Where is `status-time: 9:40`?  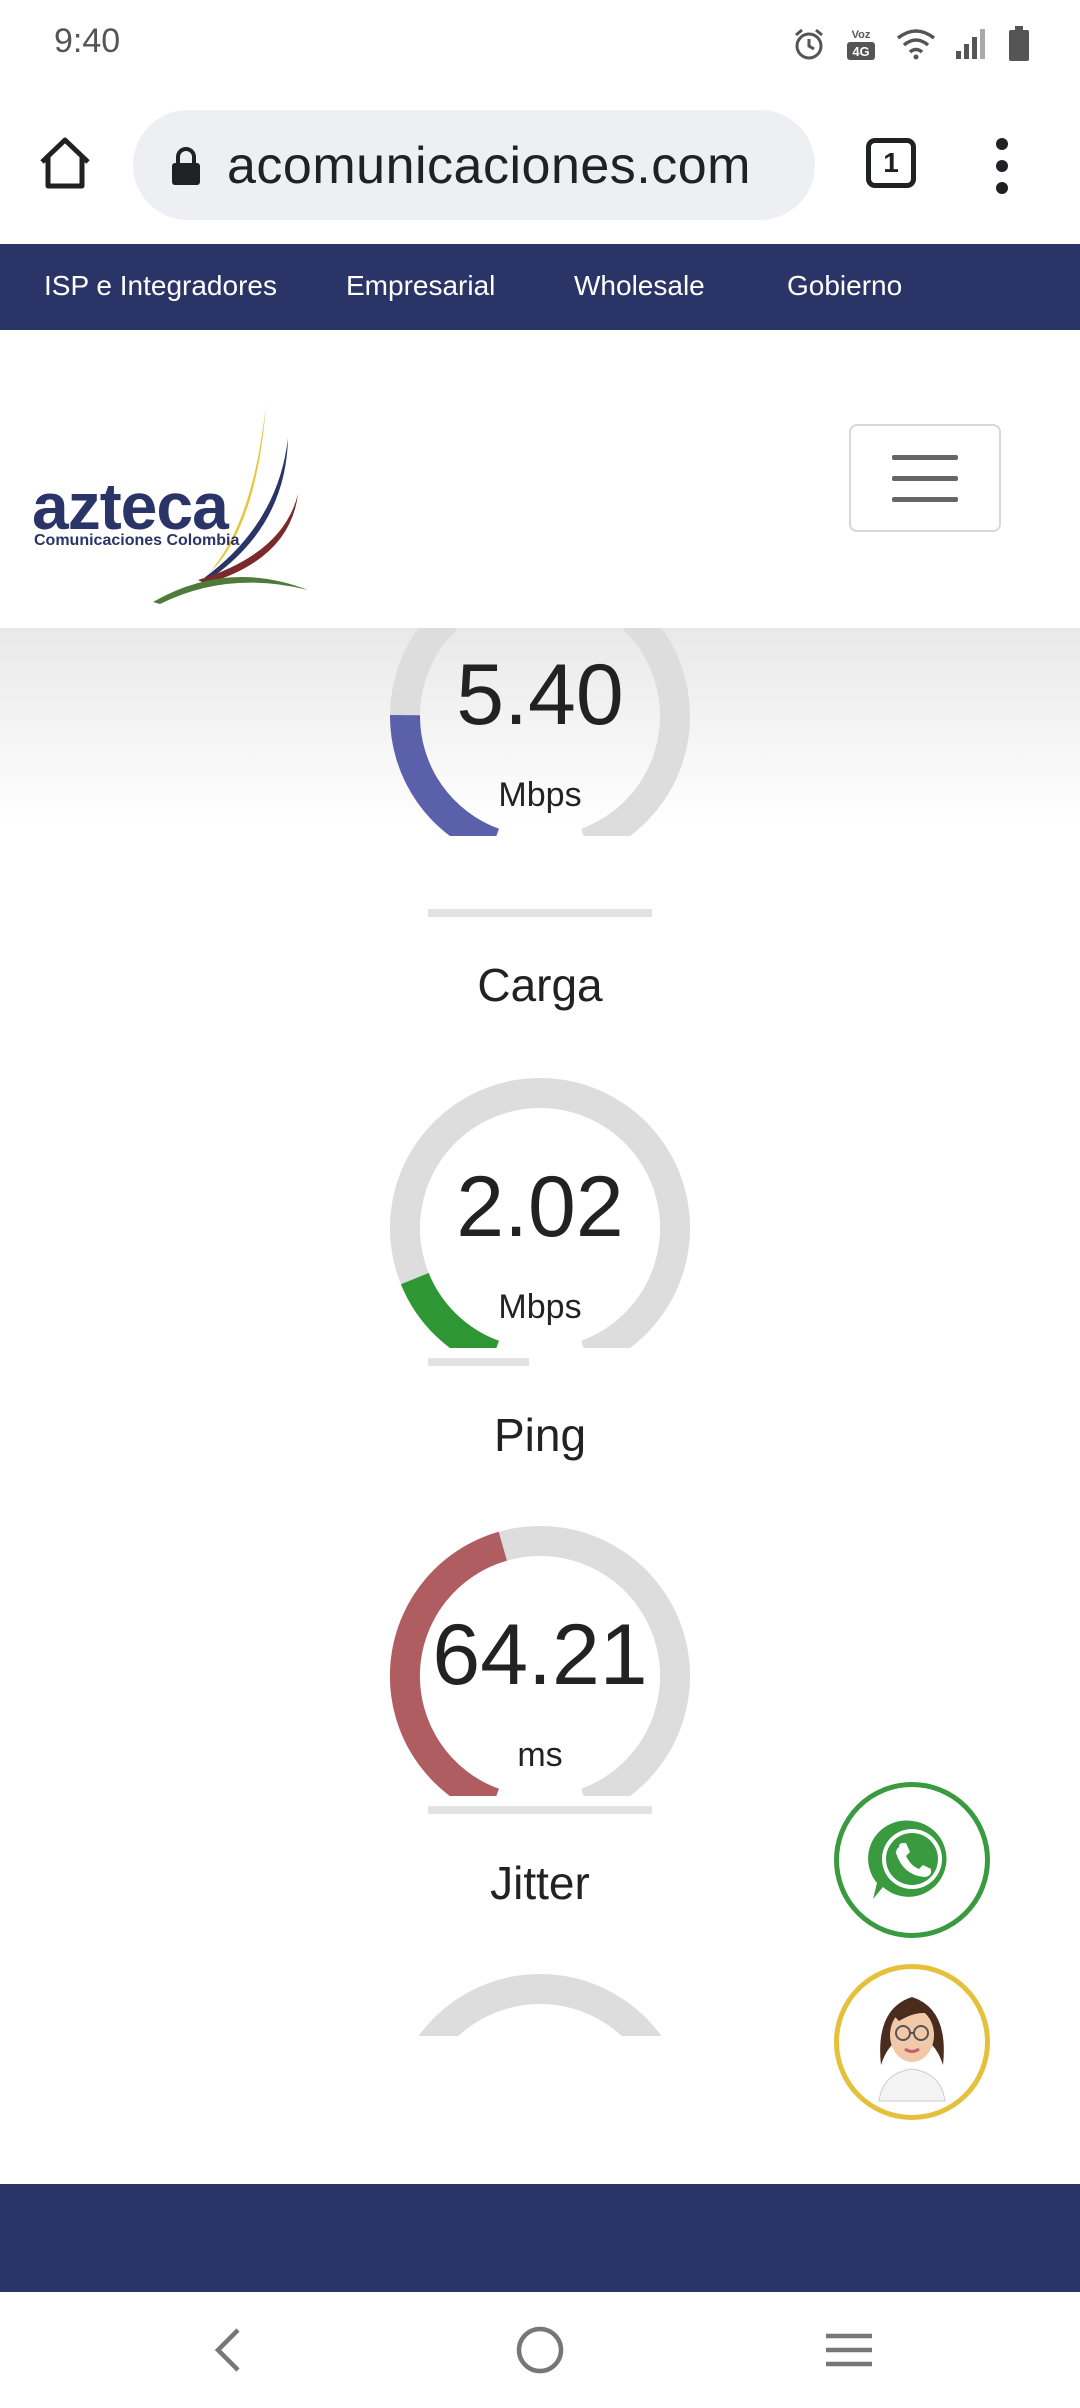 status-time: 9:40 is located at coordinates (87, 41).